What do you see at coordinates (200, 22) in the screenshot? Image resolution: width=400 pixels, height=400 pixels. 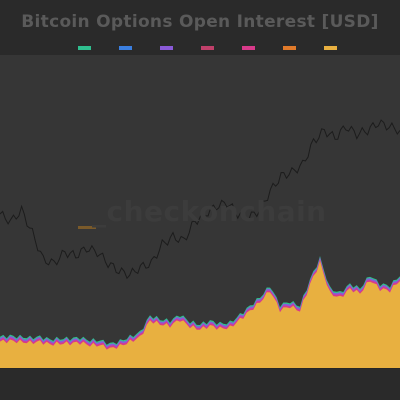 I see `chart-title: Bitcoin Options Open Interest [USD]` at bounding box center [200, 22].